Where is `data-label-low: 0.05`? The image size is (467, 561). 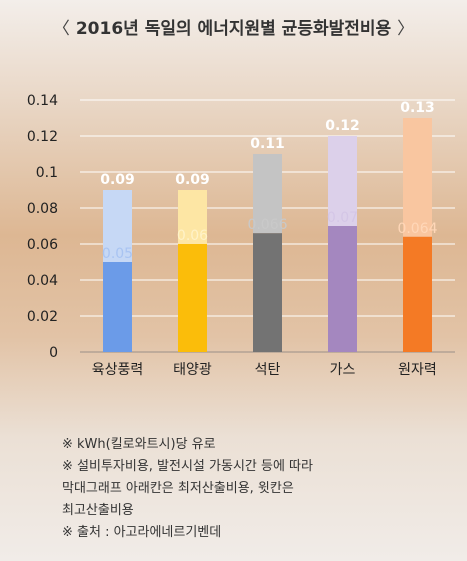
data-label-low: 0.05 is located at coordinates (117, 254).